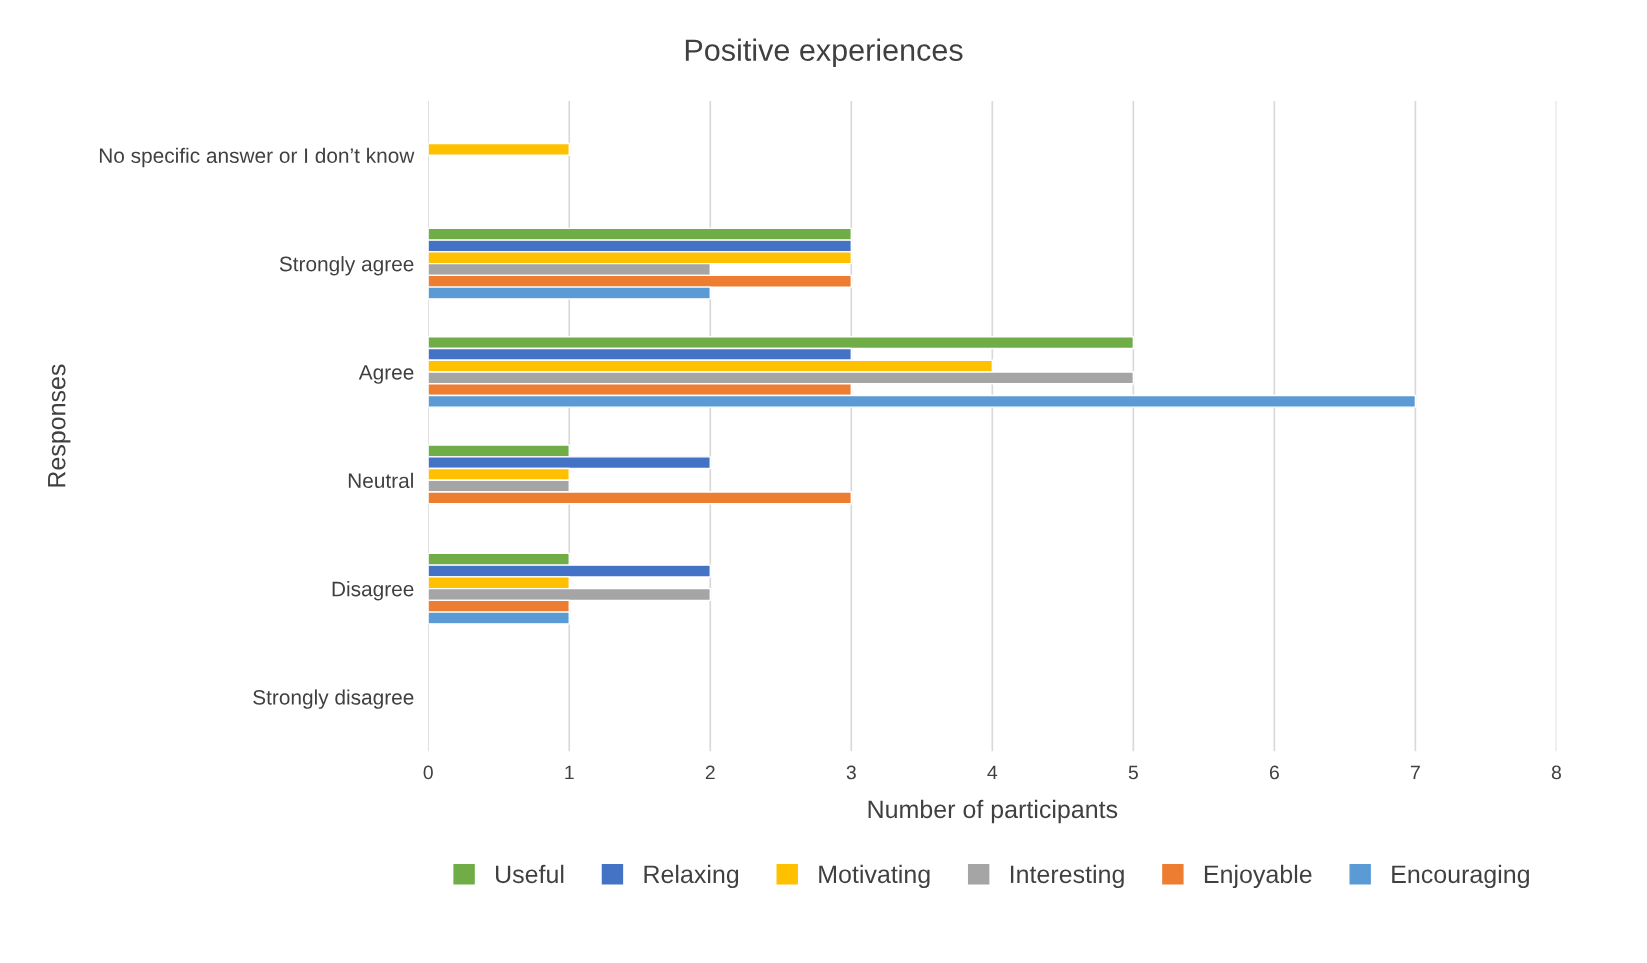 This screenshot has height=963, width=1647. What do you see at coordinates (1274, 772) in the screenshot?
I see `x-tick-label: 6` at bounding box center [1274, 772].